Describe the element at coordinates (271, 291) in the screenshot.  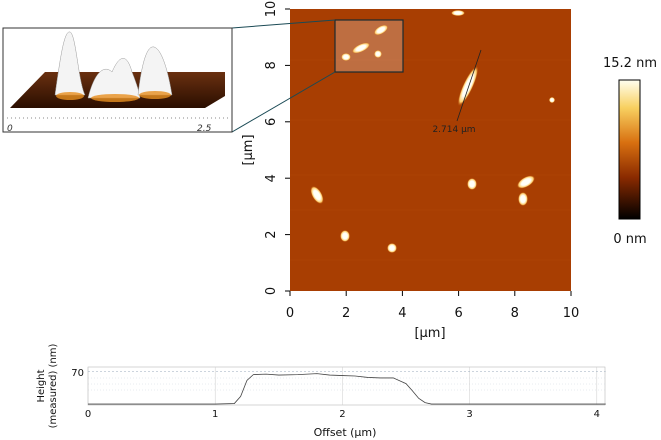
I see `y-tick-label: 0` at that location.